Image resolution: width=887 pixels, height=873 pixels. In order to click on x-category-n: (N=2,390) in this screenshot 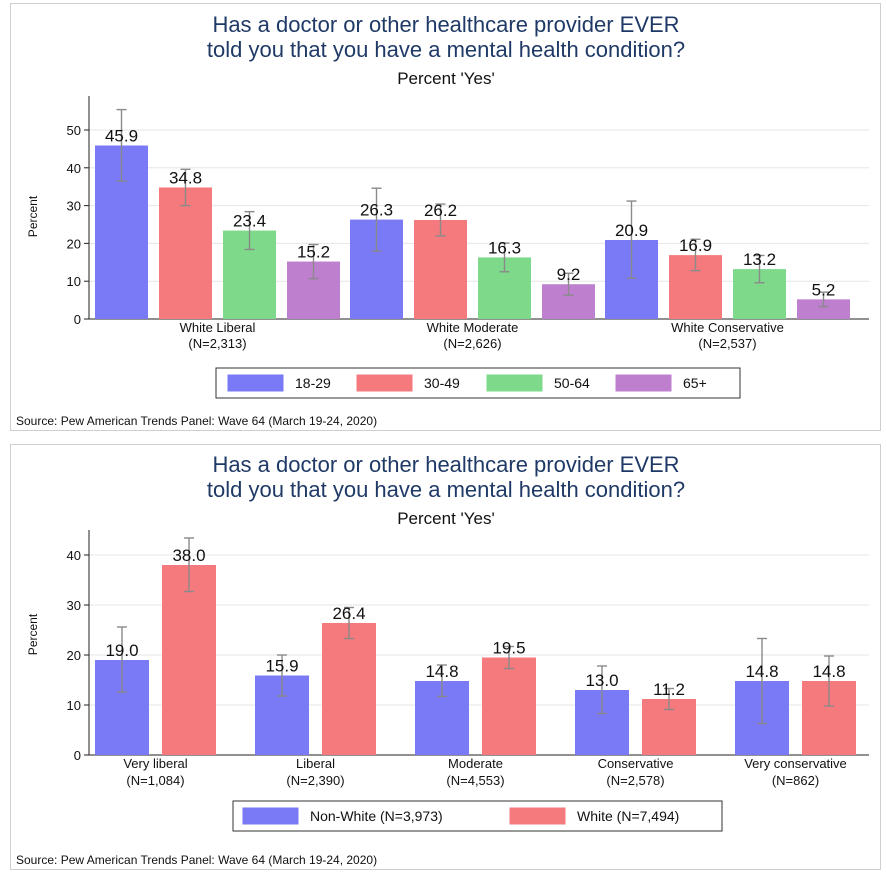, I will do `click(315, 780)`.